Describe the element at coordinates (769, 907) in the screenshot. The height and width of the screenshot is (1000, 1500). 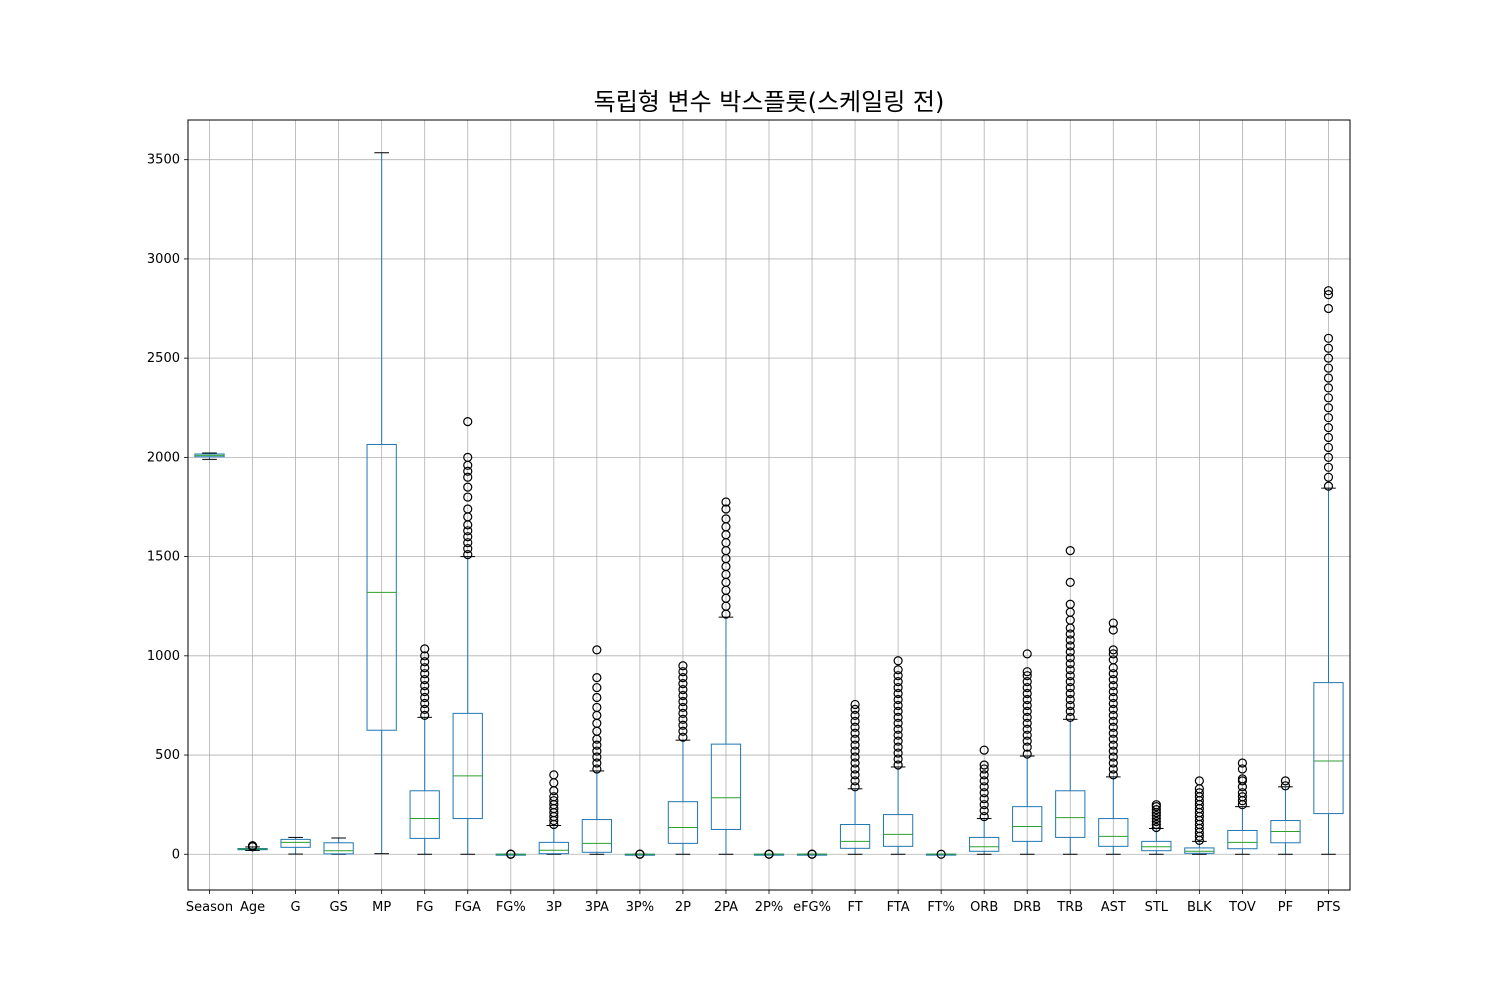
I see `x-tick-label: 2P%` at that location.